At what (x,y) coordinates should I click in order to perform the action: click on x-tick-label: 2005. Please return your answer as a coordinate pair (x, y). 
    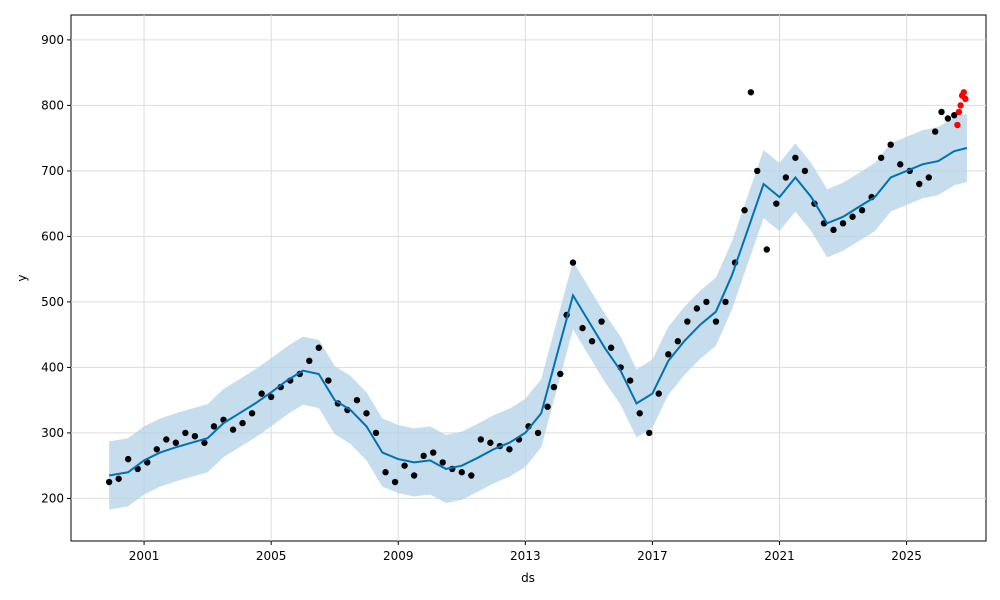
    Looking at the image, I should click on (271, 556).